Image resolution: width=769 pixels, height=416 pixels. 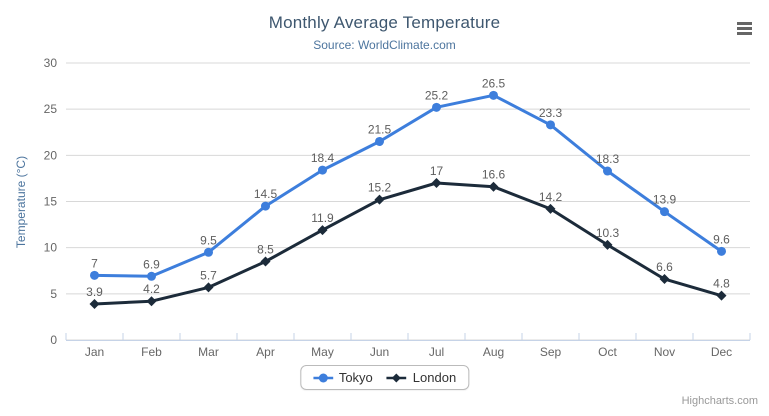 What do you see at coordinates (355, 377) in the screenshot?
I see `legend-label-tokyo: Tokyo` at bounding box center [355, 377].